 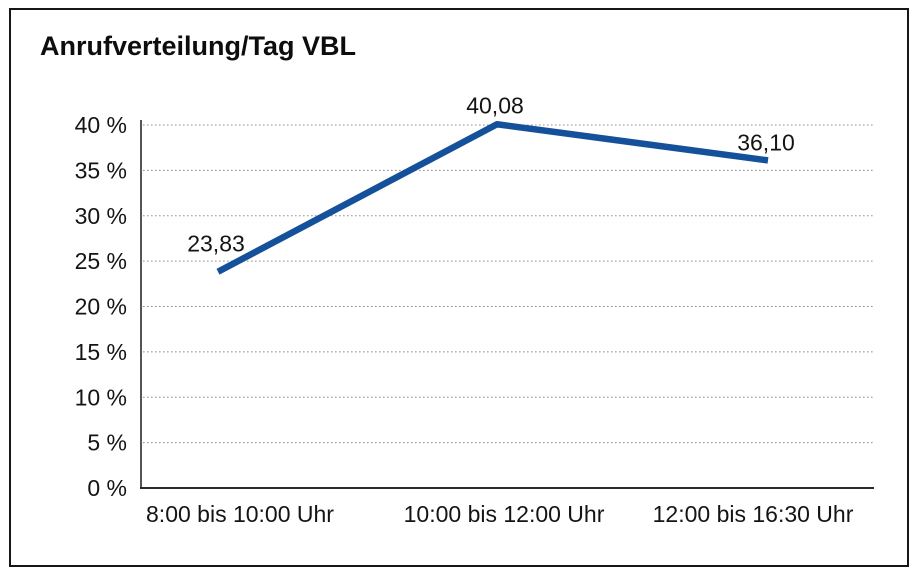 What do you see at coordinates (504, 514) in the screenshot?
I see `x-tick-label: 10:00 bis 12:00 Uhr` at bounding box center [504, 514].